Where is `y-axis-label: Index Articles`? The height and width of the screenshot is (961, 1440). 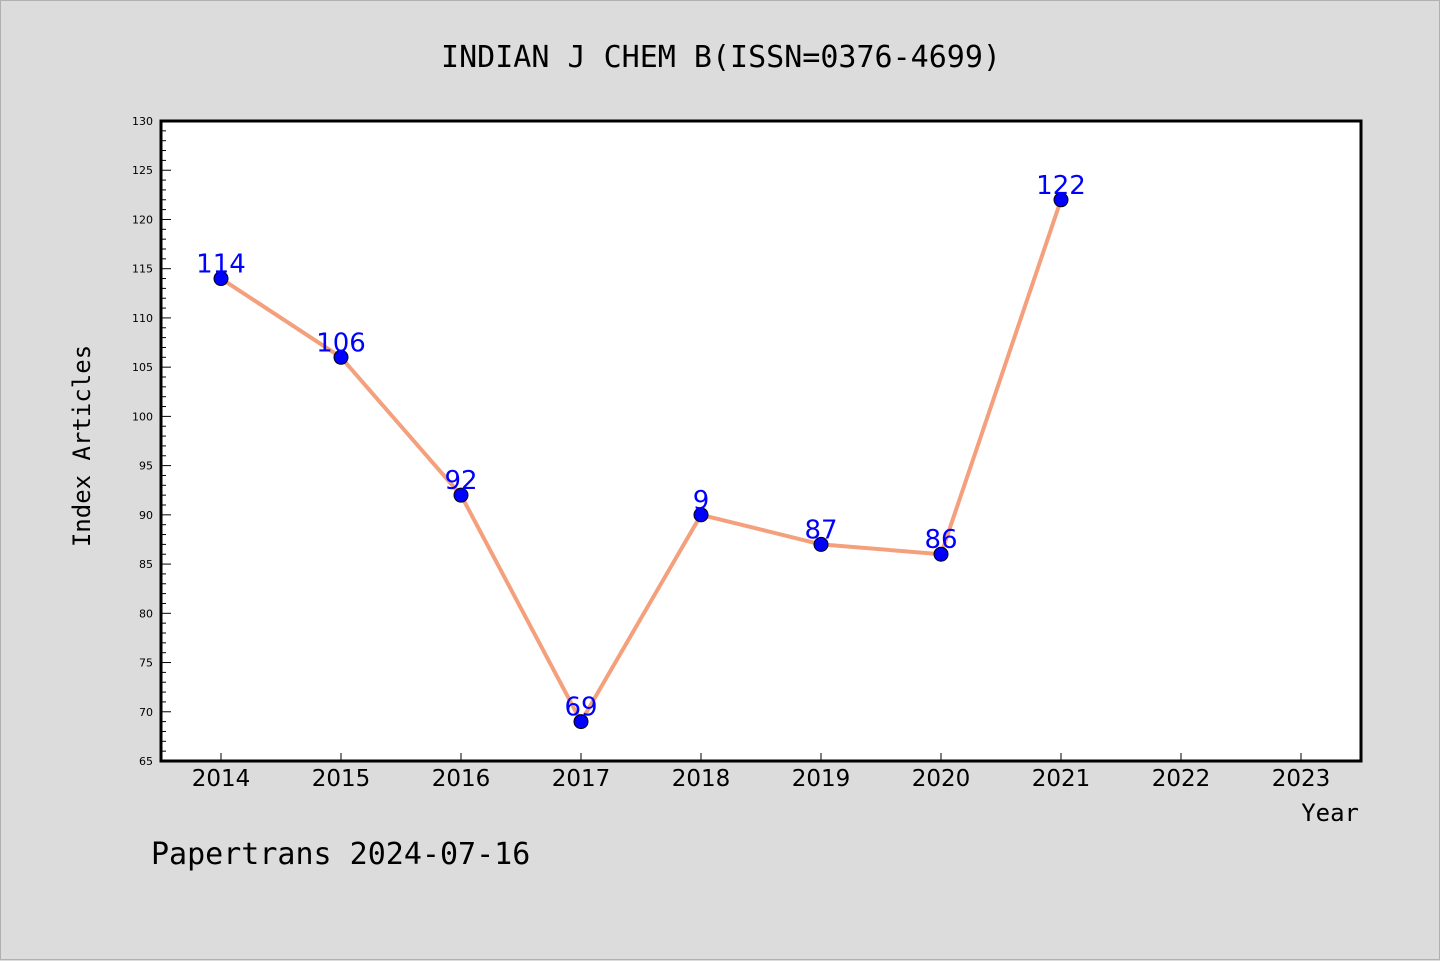
y-axis-label: Index Articles is located at coordinates (82, 446).